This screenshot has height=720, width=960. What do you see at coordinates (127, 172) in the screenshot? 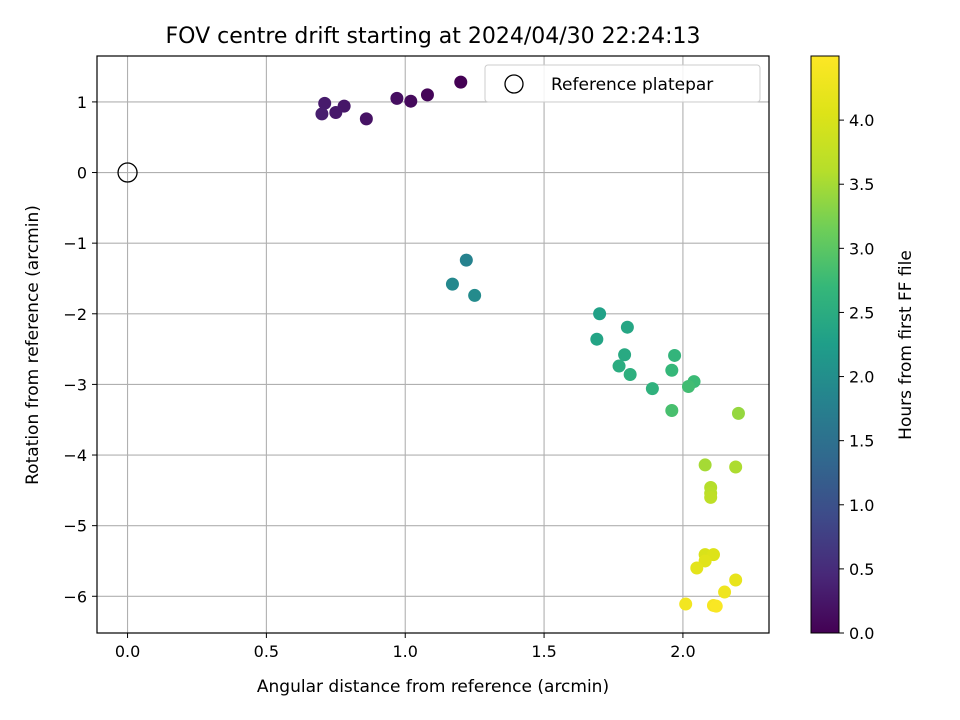
I see `reference-platepar-marker` at bounding box center [127, 172].